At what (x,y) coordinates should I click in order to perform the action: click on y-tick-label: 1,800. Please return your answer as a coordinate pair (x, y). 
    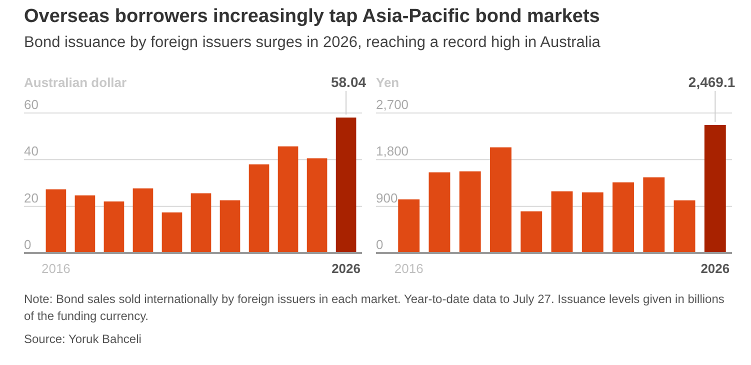
    Looking at the image, I should click on (392, 151).